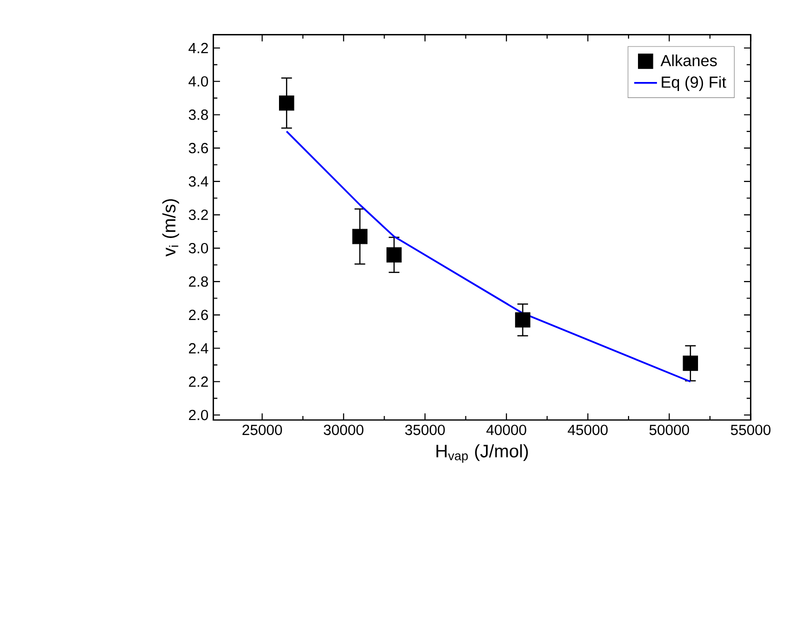 This screenshot has height=624, width=788. I want to click on x-tick-label: 40000, so click(506, 430).